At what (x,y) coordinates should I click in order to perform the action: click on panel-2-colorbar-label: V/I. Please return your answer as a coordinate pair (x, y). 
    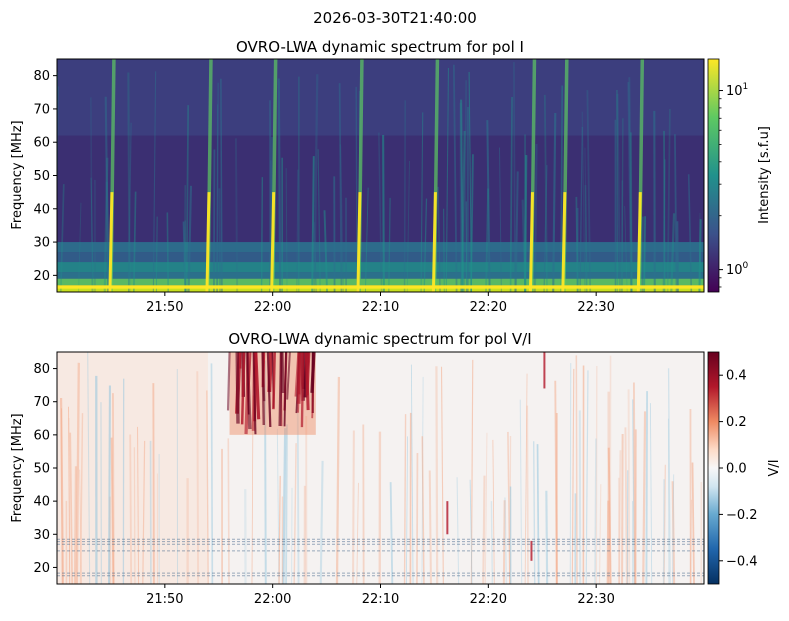
    Looking at the image, I should click on (774, 467).